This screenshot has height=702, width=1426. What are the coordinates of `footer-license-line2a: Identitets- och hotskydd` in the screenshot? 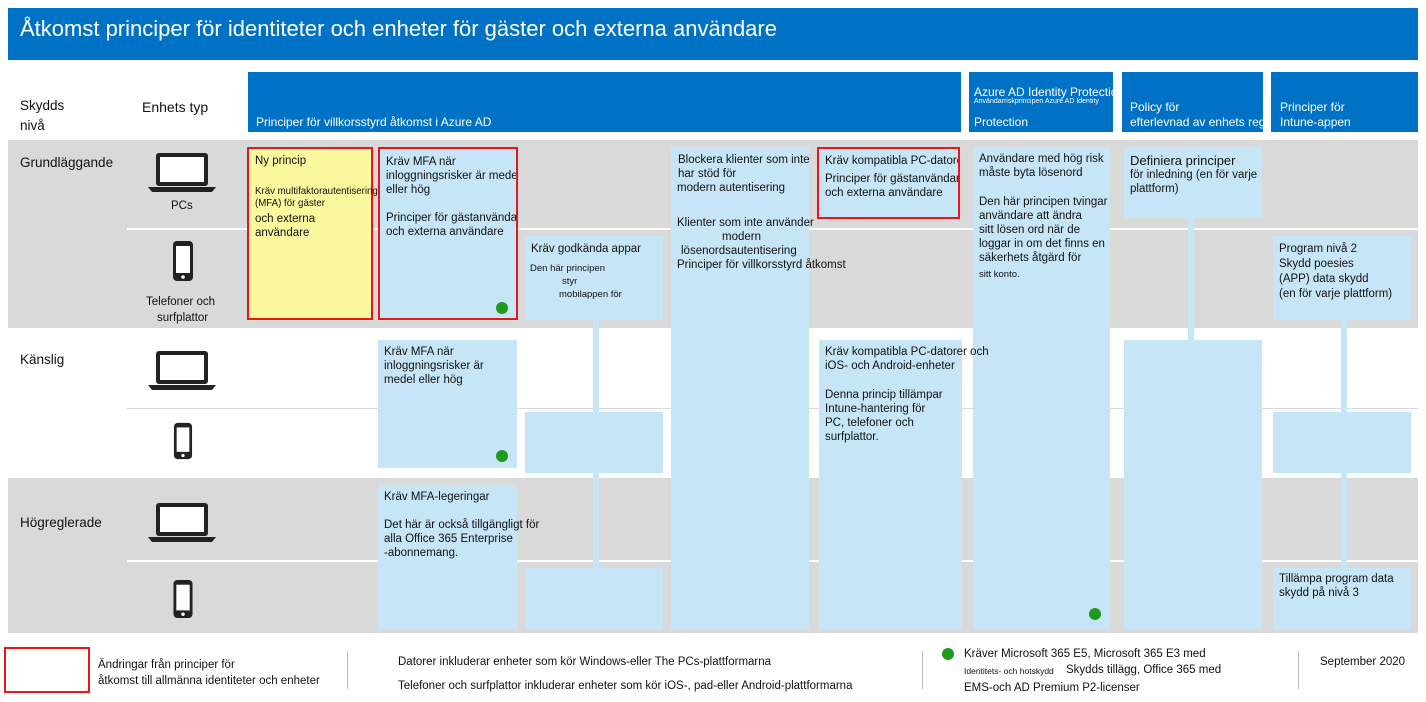 It's located at (1009, 671).